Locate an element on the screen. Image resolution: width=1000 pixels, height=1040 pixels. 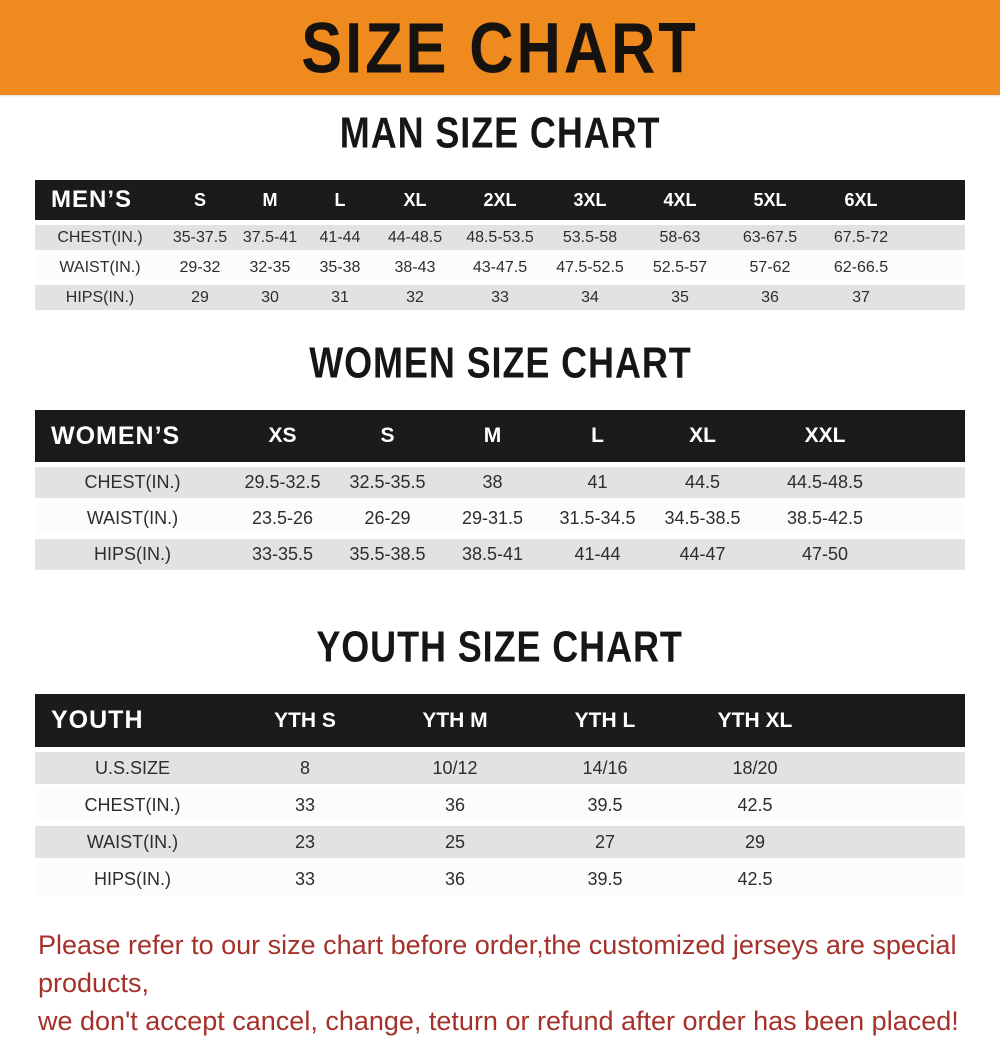
measurement-row: WAIST(IN.) 23 25 27 29 is located at coordinates (500, 842).